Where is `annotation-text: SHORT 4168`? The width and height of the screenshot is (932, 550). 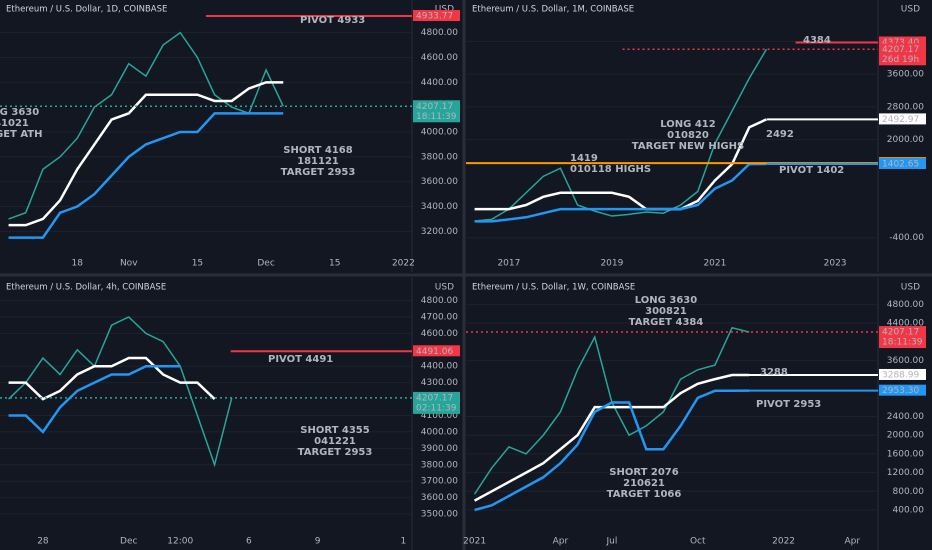
annotation-text: SHORT 4168 is located at coordinates (318, 150).